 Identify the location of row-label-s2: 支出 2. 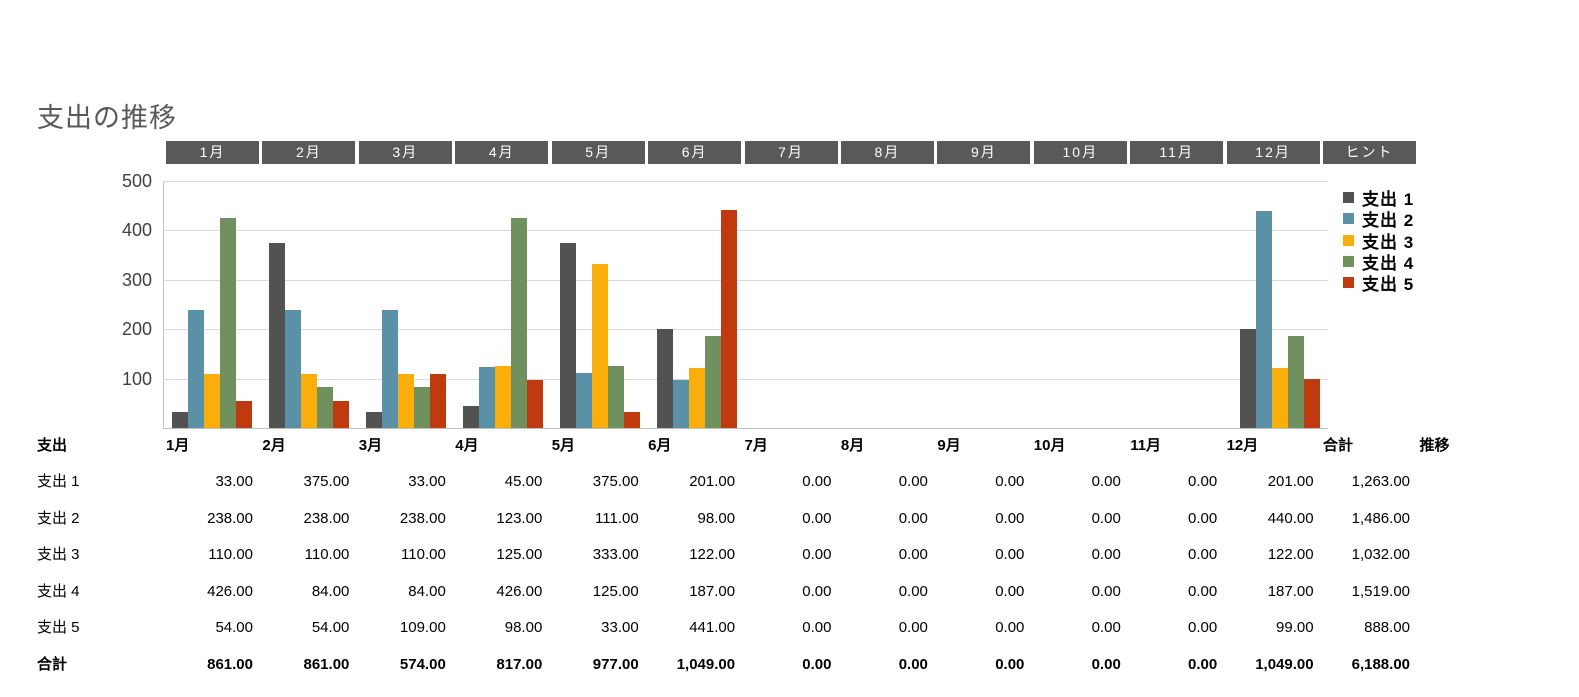
(58, 518).